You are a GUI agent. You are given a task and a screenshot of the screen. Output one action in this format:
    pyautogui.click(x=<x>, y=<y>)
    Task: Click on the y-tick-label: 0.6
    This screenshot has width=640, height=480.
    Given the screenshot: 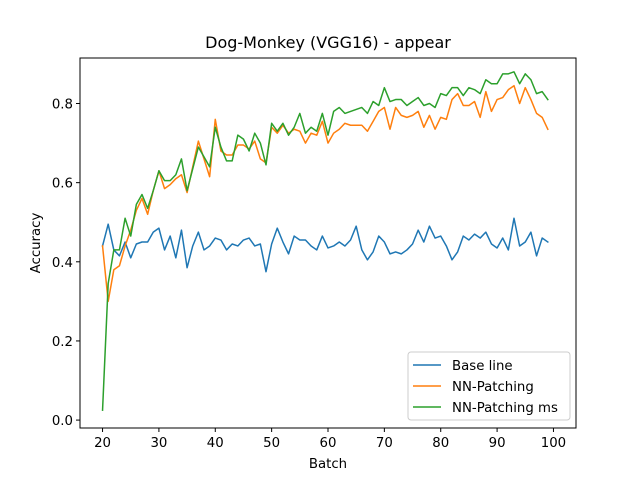 What is the action you would take?
    pyautogui.click(x=62, y=184)
    